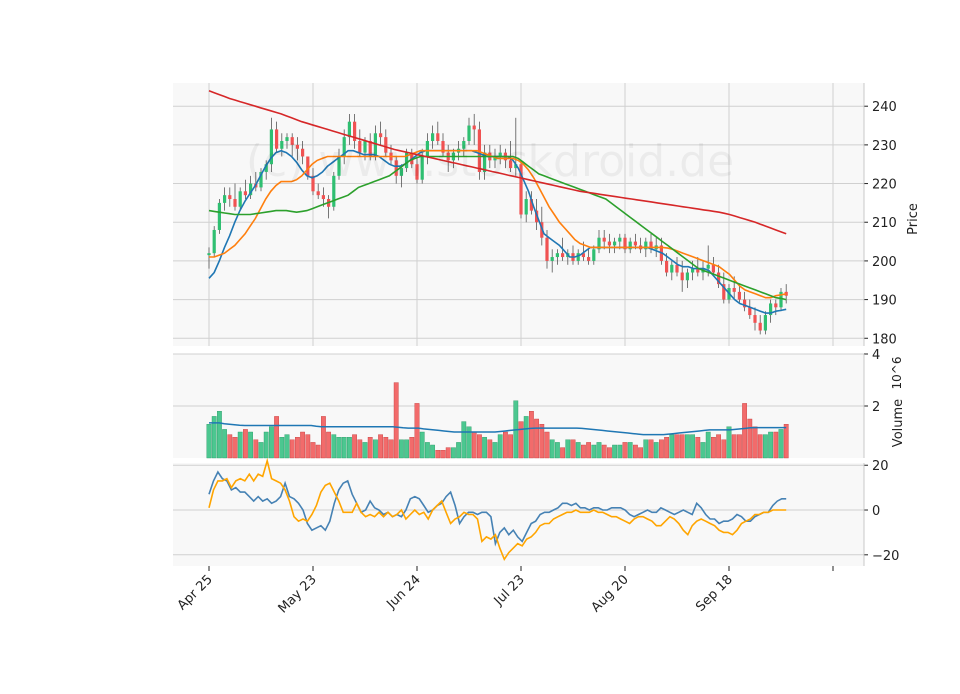 The height and width of the screenshot is (694, 960). I want to click on oscillator-tick-label: 20, so click(880, 466).